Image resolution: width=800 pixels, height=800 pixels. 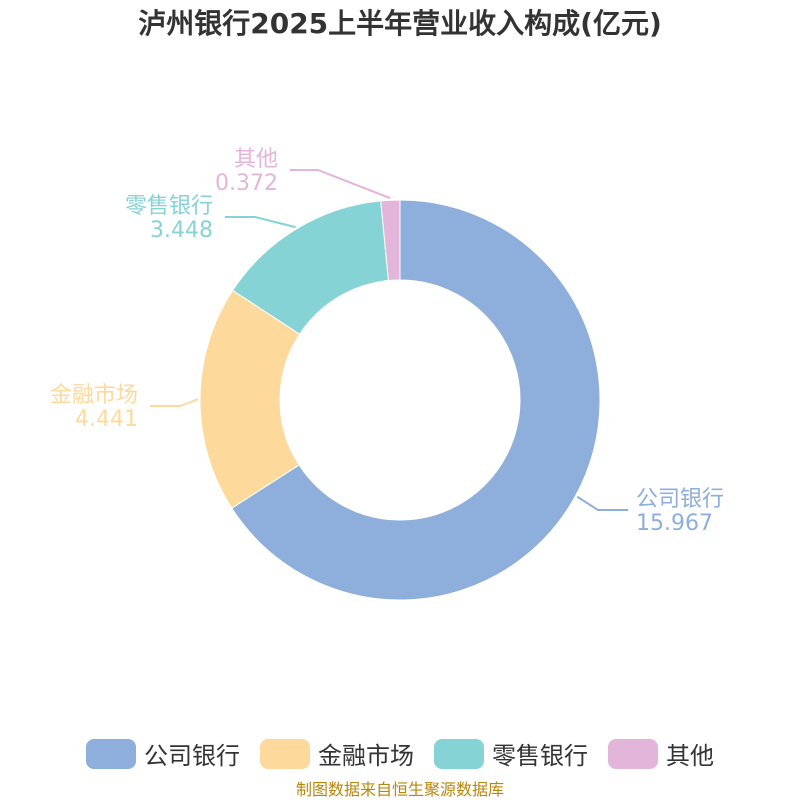 I want to click on data-source-note: 制图数据来自恒生聚源数据库, so click(x=400, y=788).